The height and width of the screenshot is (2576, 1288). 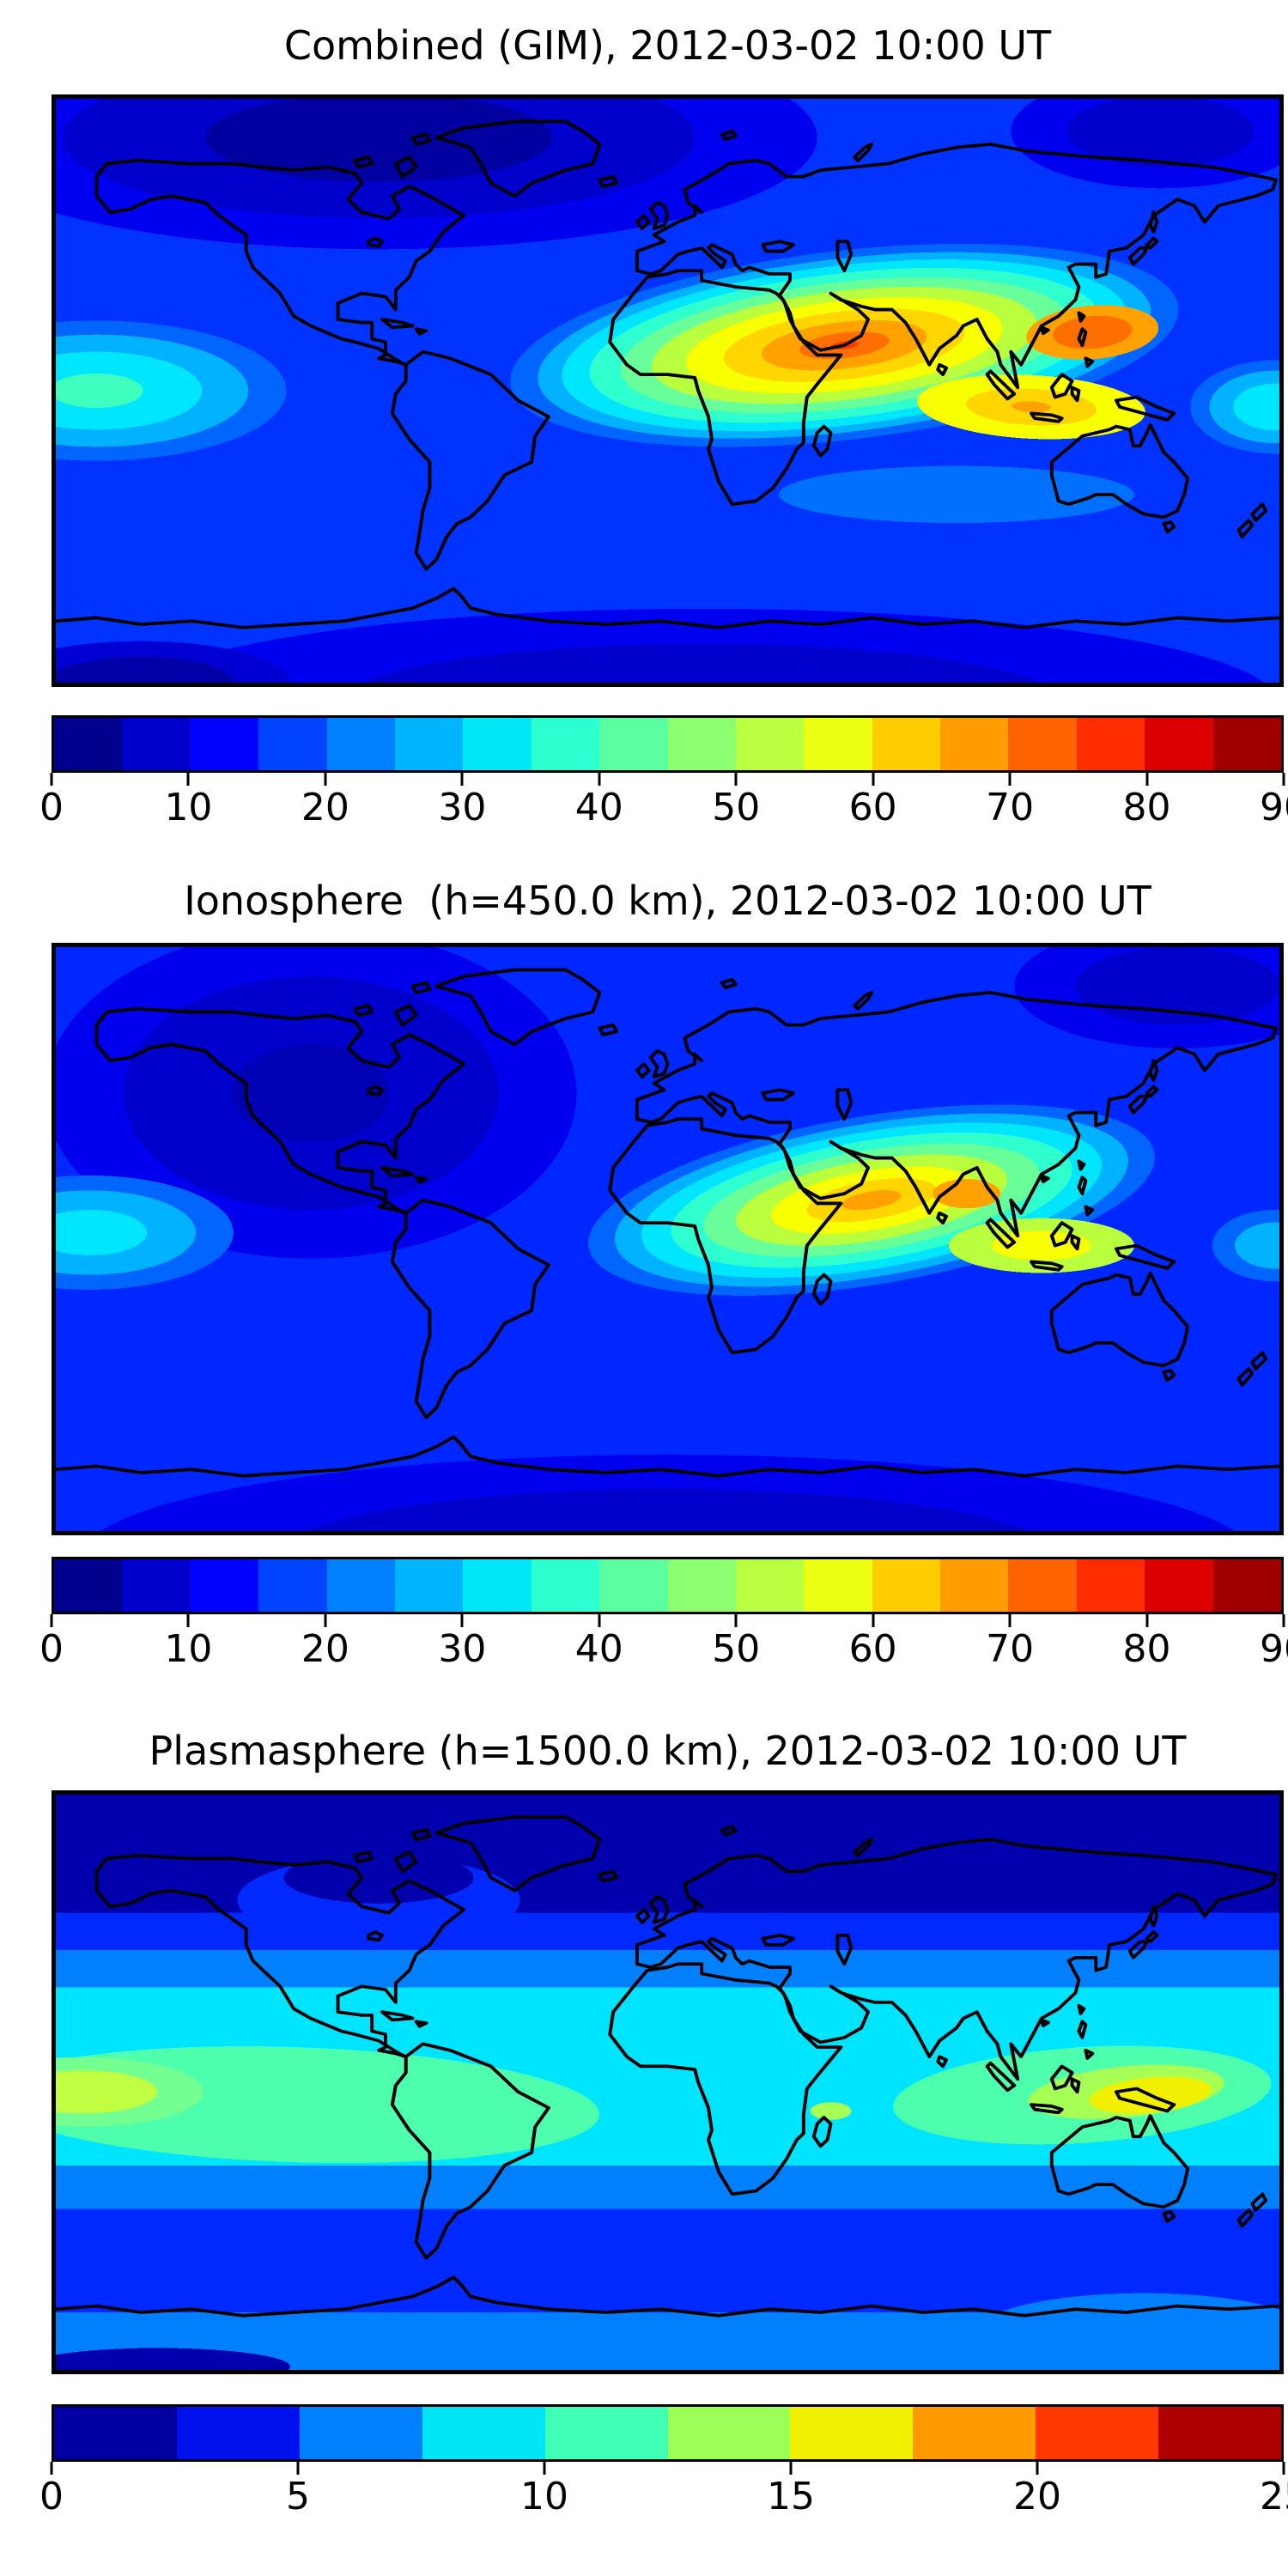 I want to click on colorbar-tick-label: 15, so click(x=791, y=2496).